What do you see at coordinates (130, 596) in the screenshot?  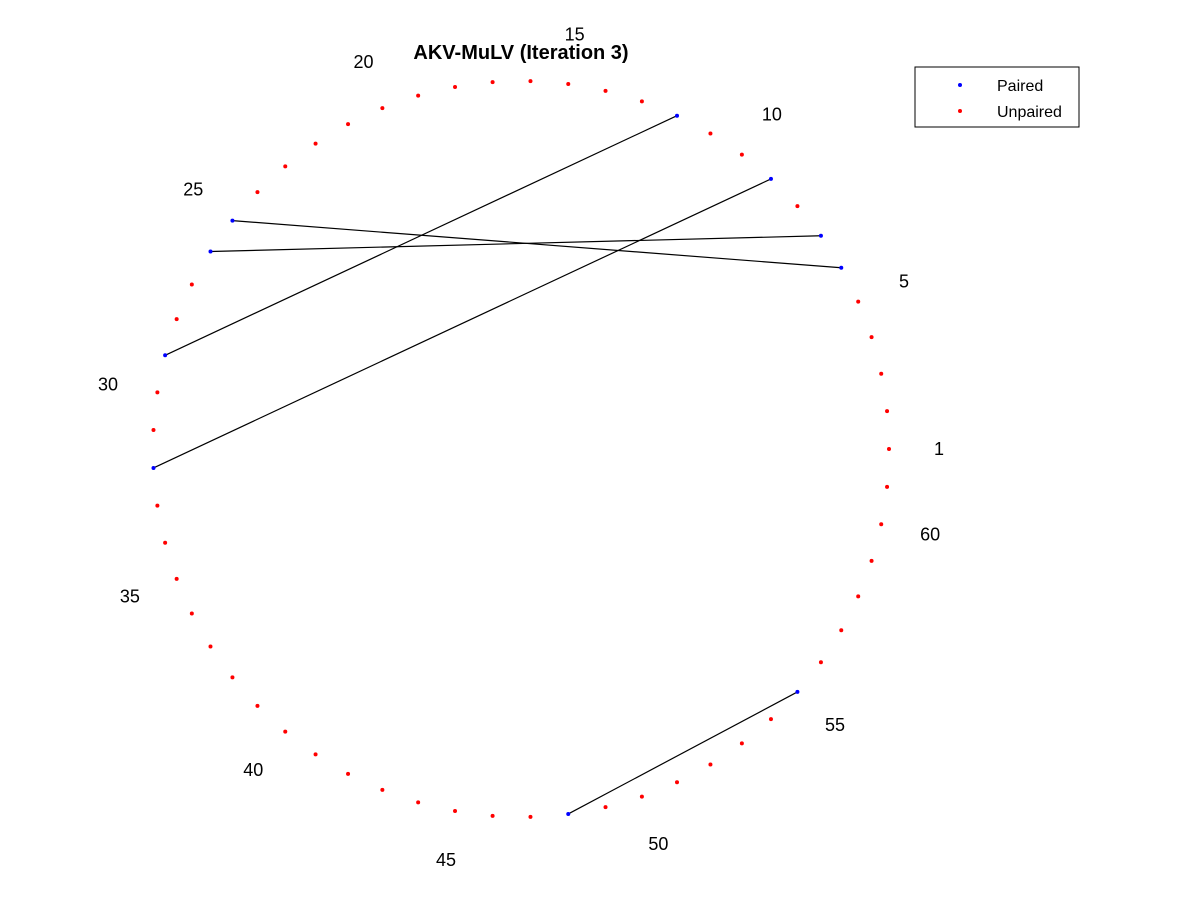 I see `position-label-35: 35` at bounding box center [130, 596].